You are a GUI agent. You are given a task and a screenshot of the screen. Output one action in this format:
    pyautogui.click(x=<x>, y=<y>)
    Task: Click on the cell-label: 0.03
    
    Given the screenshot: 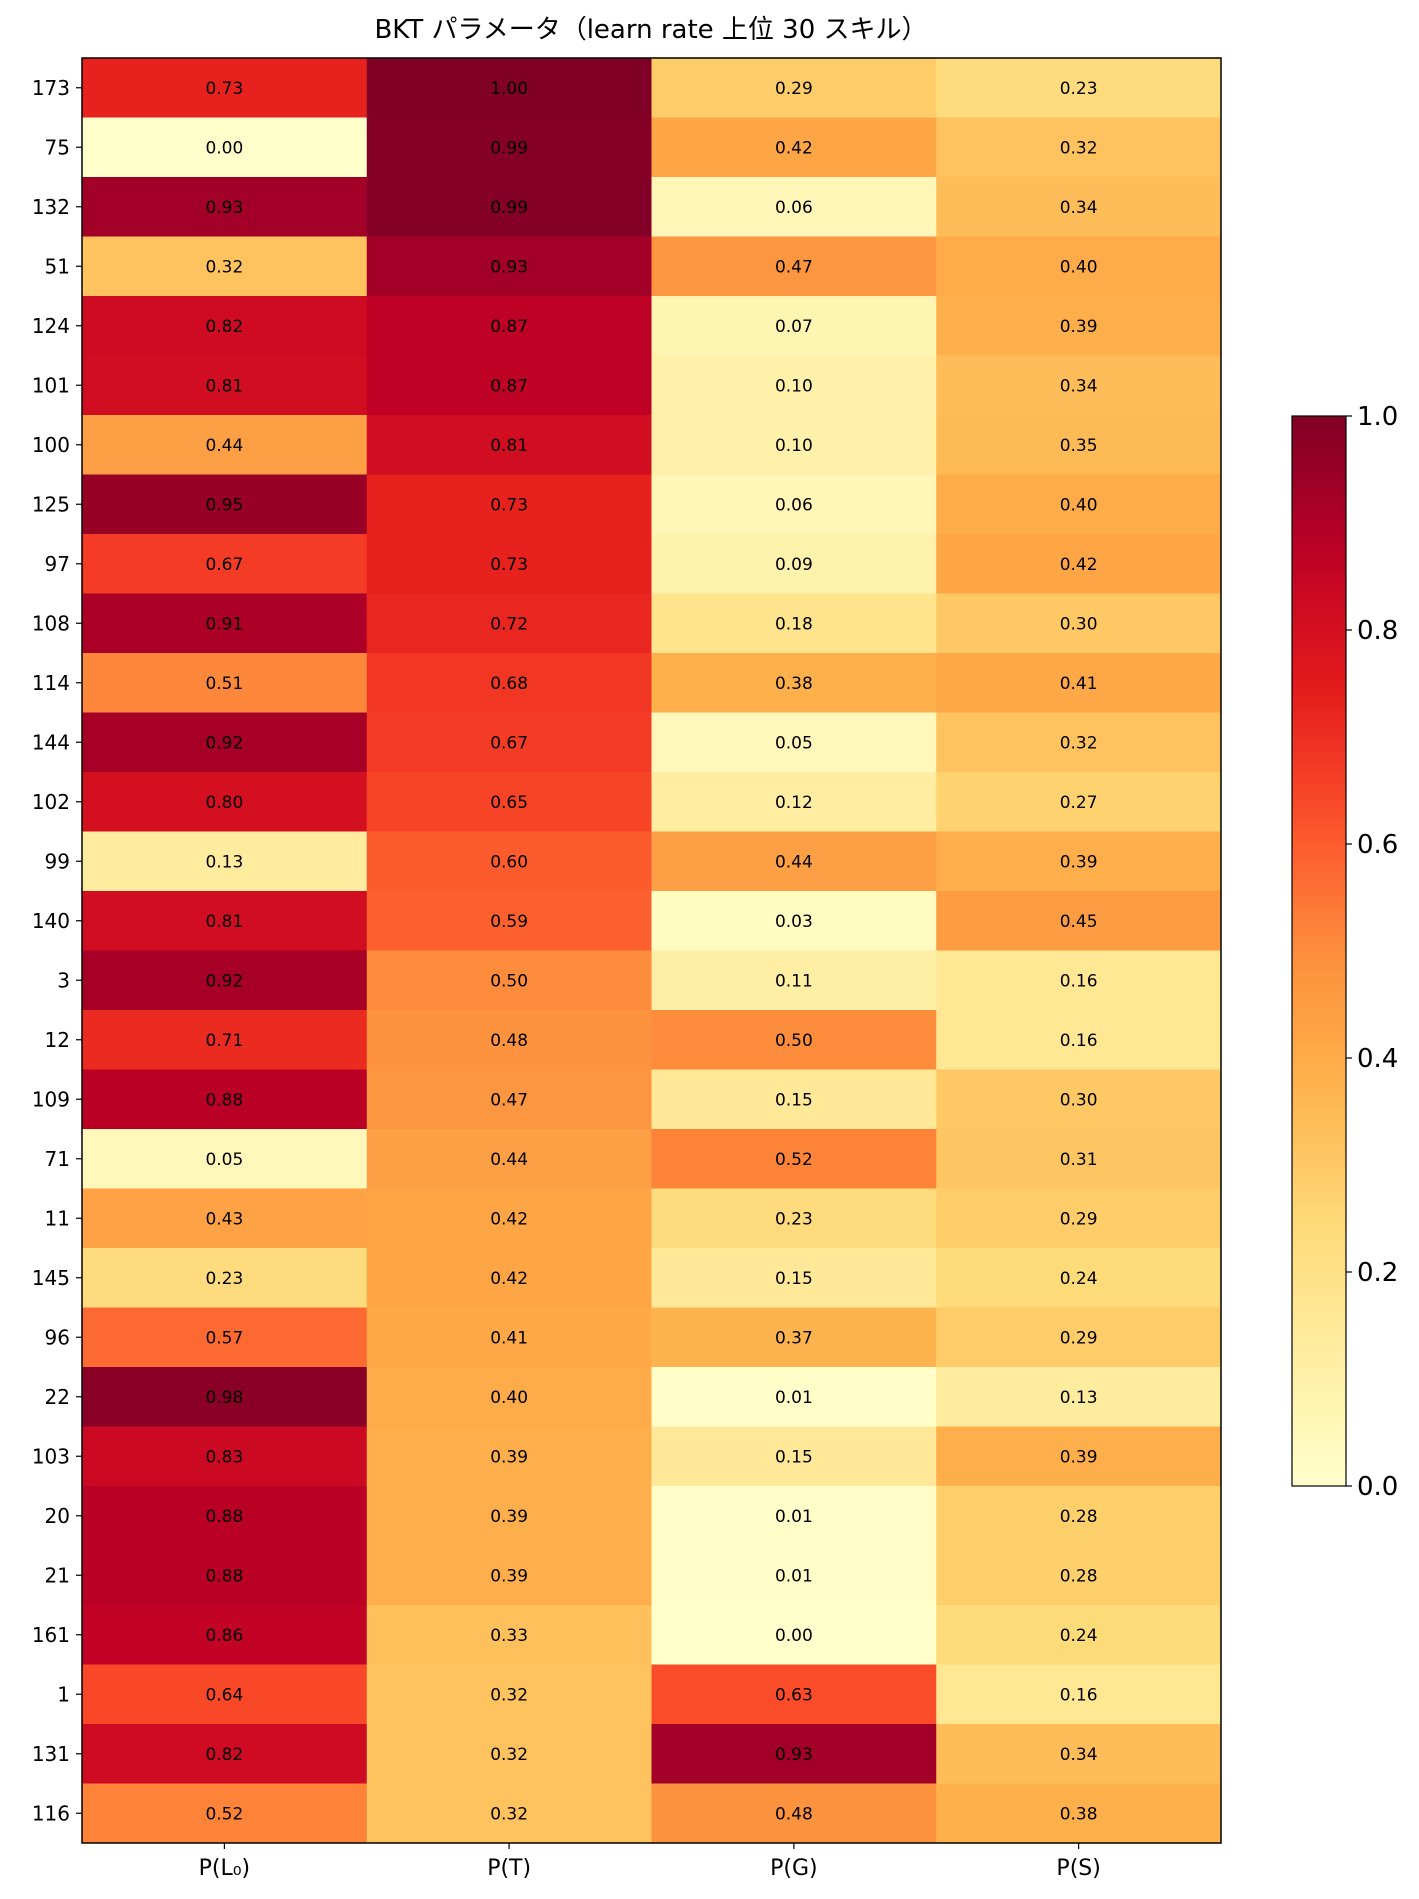 What is the action you would take?
    pyautogui.click(x=794, y=922)
    